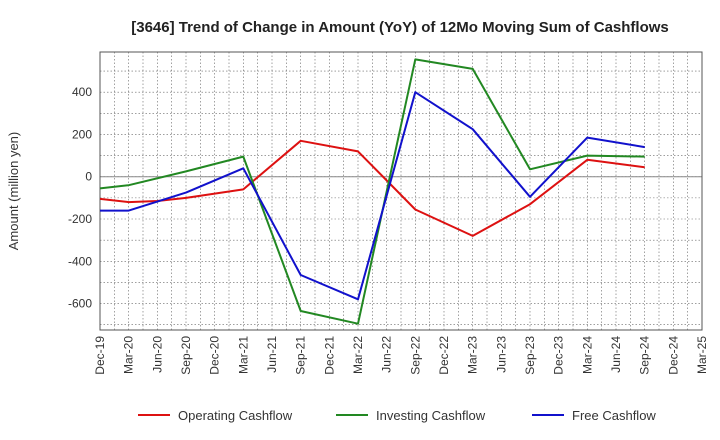 Image resolution: width=720 pixels, height=440 pixels. What do you see at coordinates (129, 355) in the screenshot?
I see `x-tick-label: Mar-20` at bounding box center [129, 355].